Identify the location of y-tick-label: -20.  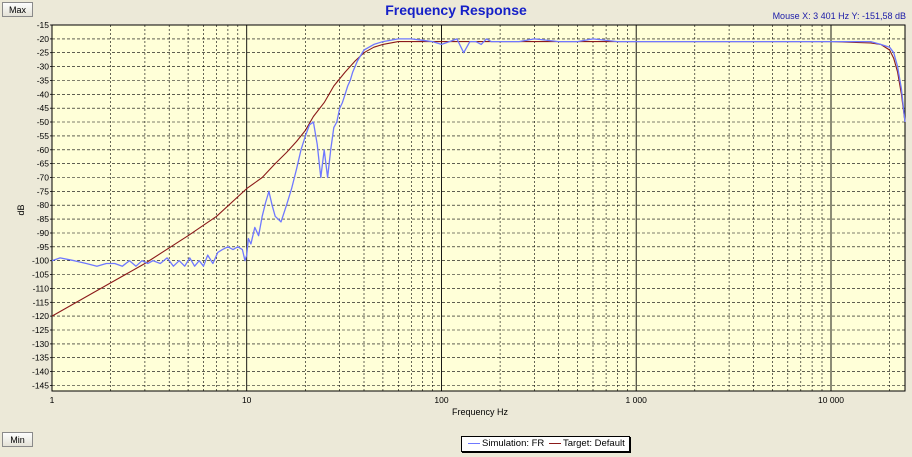
(43, 39).